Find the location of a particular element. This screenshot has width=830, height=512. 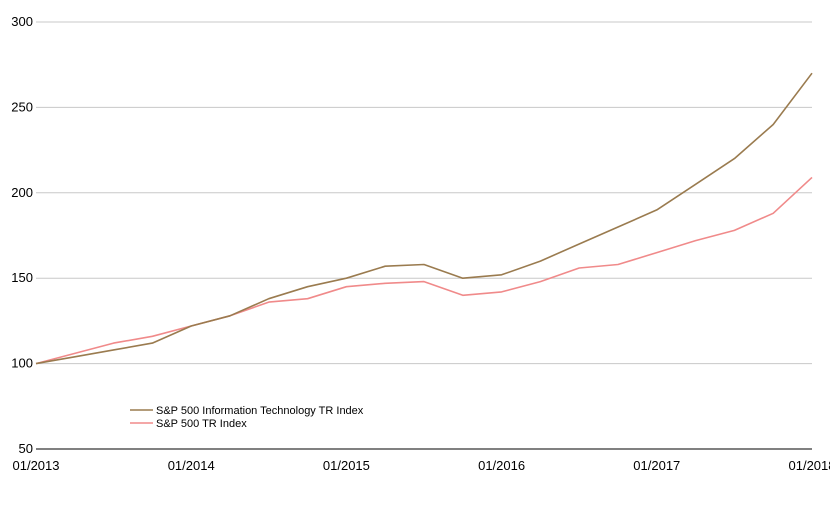

y-tick-label: 300 is located at coordinates (22, 21).